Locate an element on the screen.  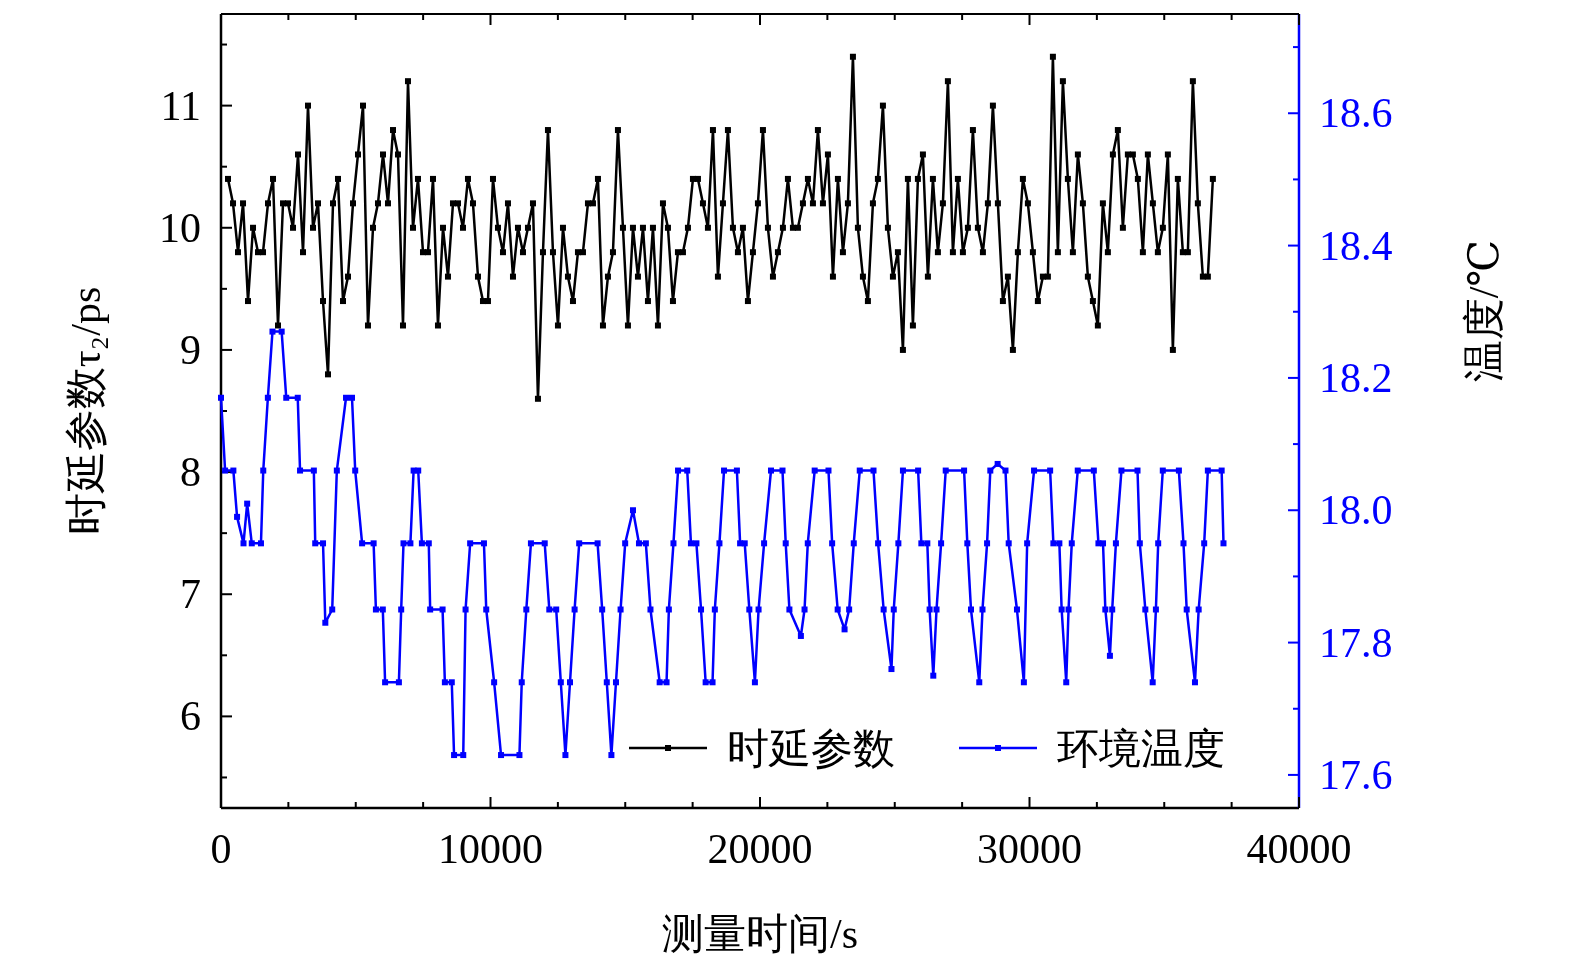
x-tick-label: 30000 is located at coordinates (1029, 849).